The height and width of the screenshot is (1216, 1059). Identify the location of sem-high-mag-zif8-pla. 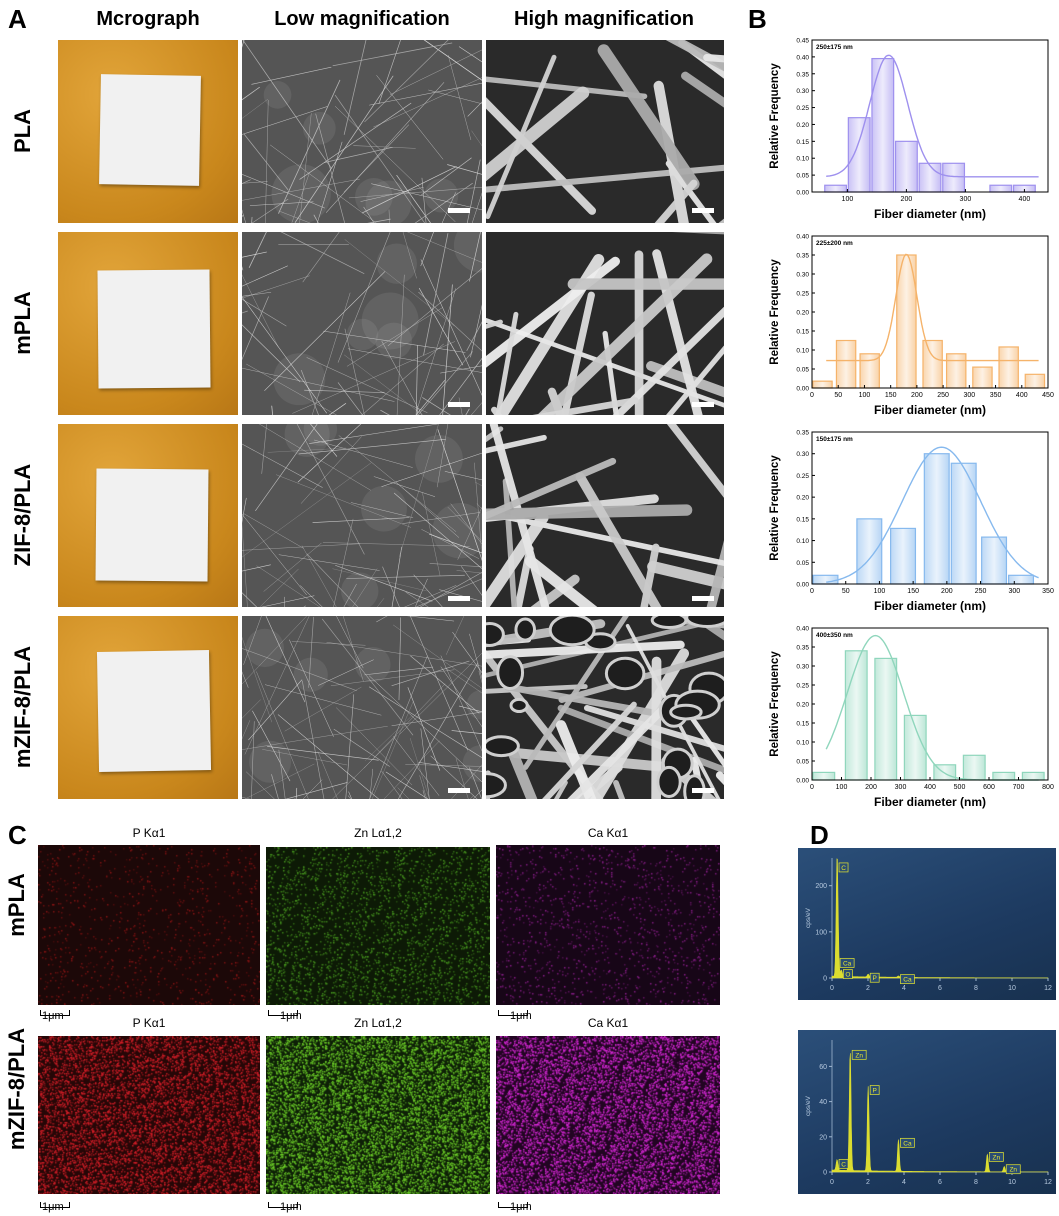
(605, 515).